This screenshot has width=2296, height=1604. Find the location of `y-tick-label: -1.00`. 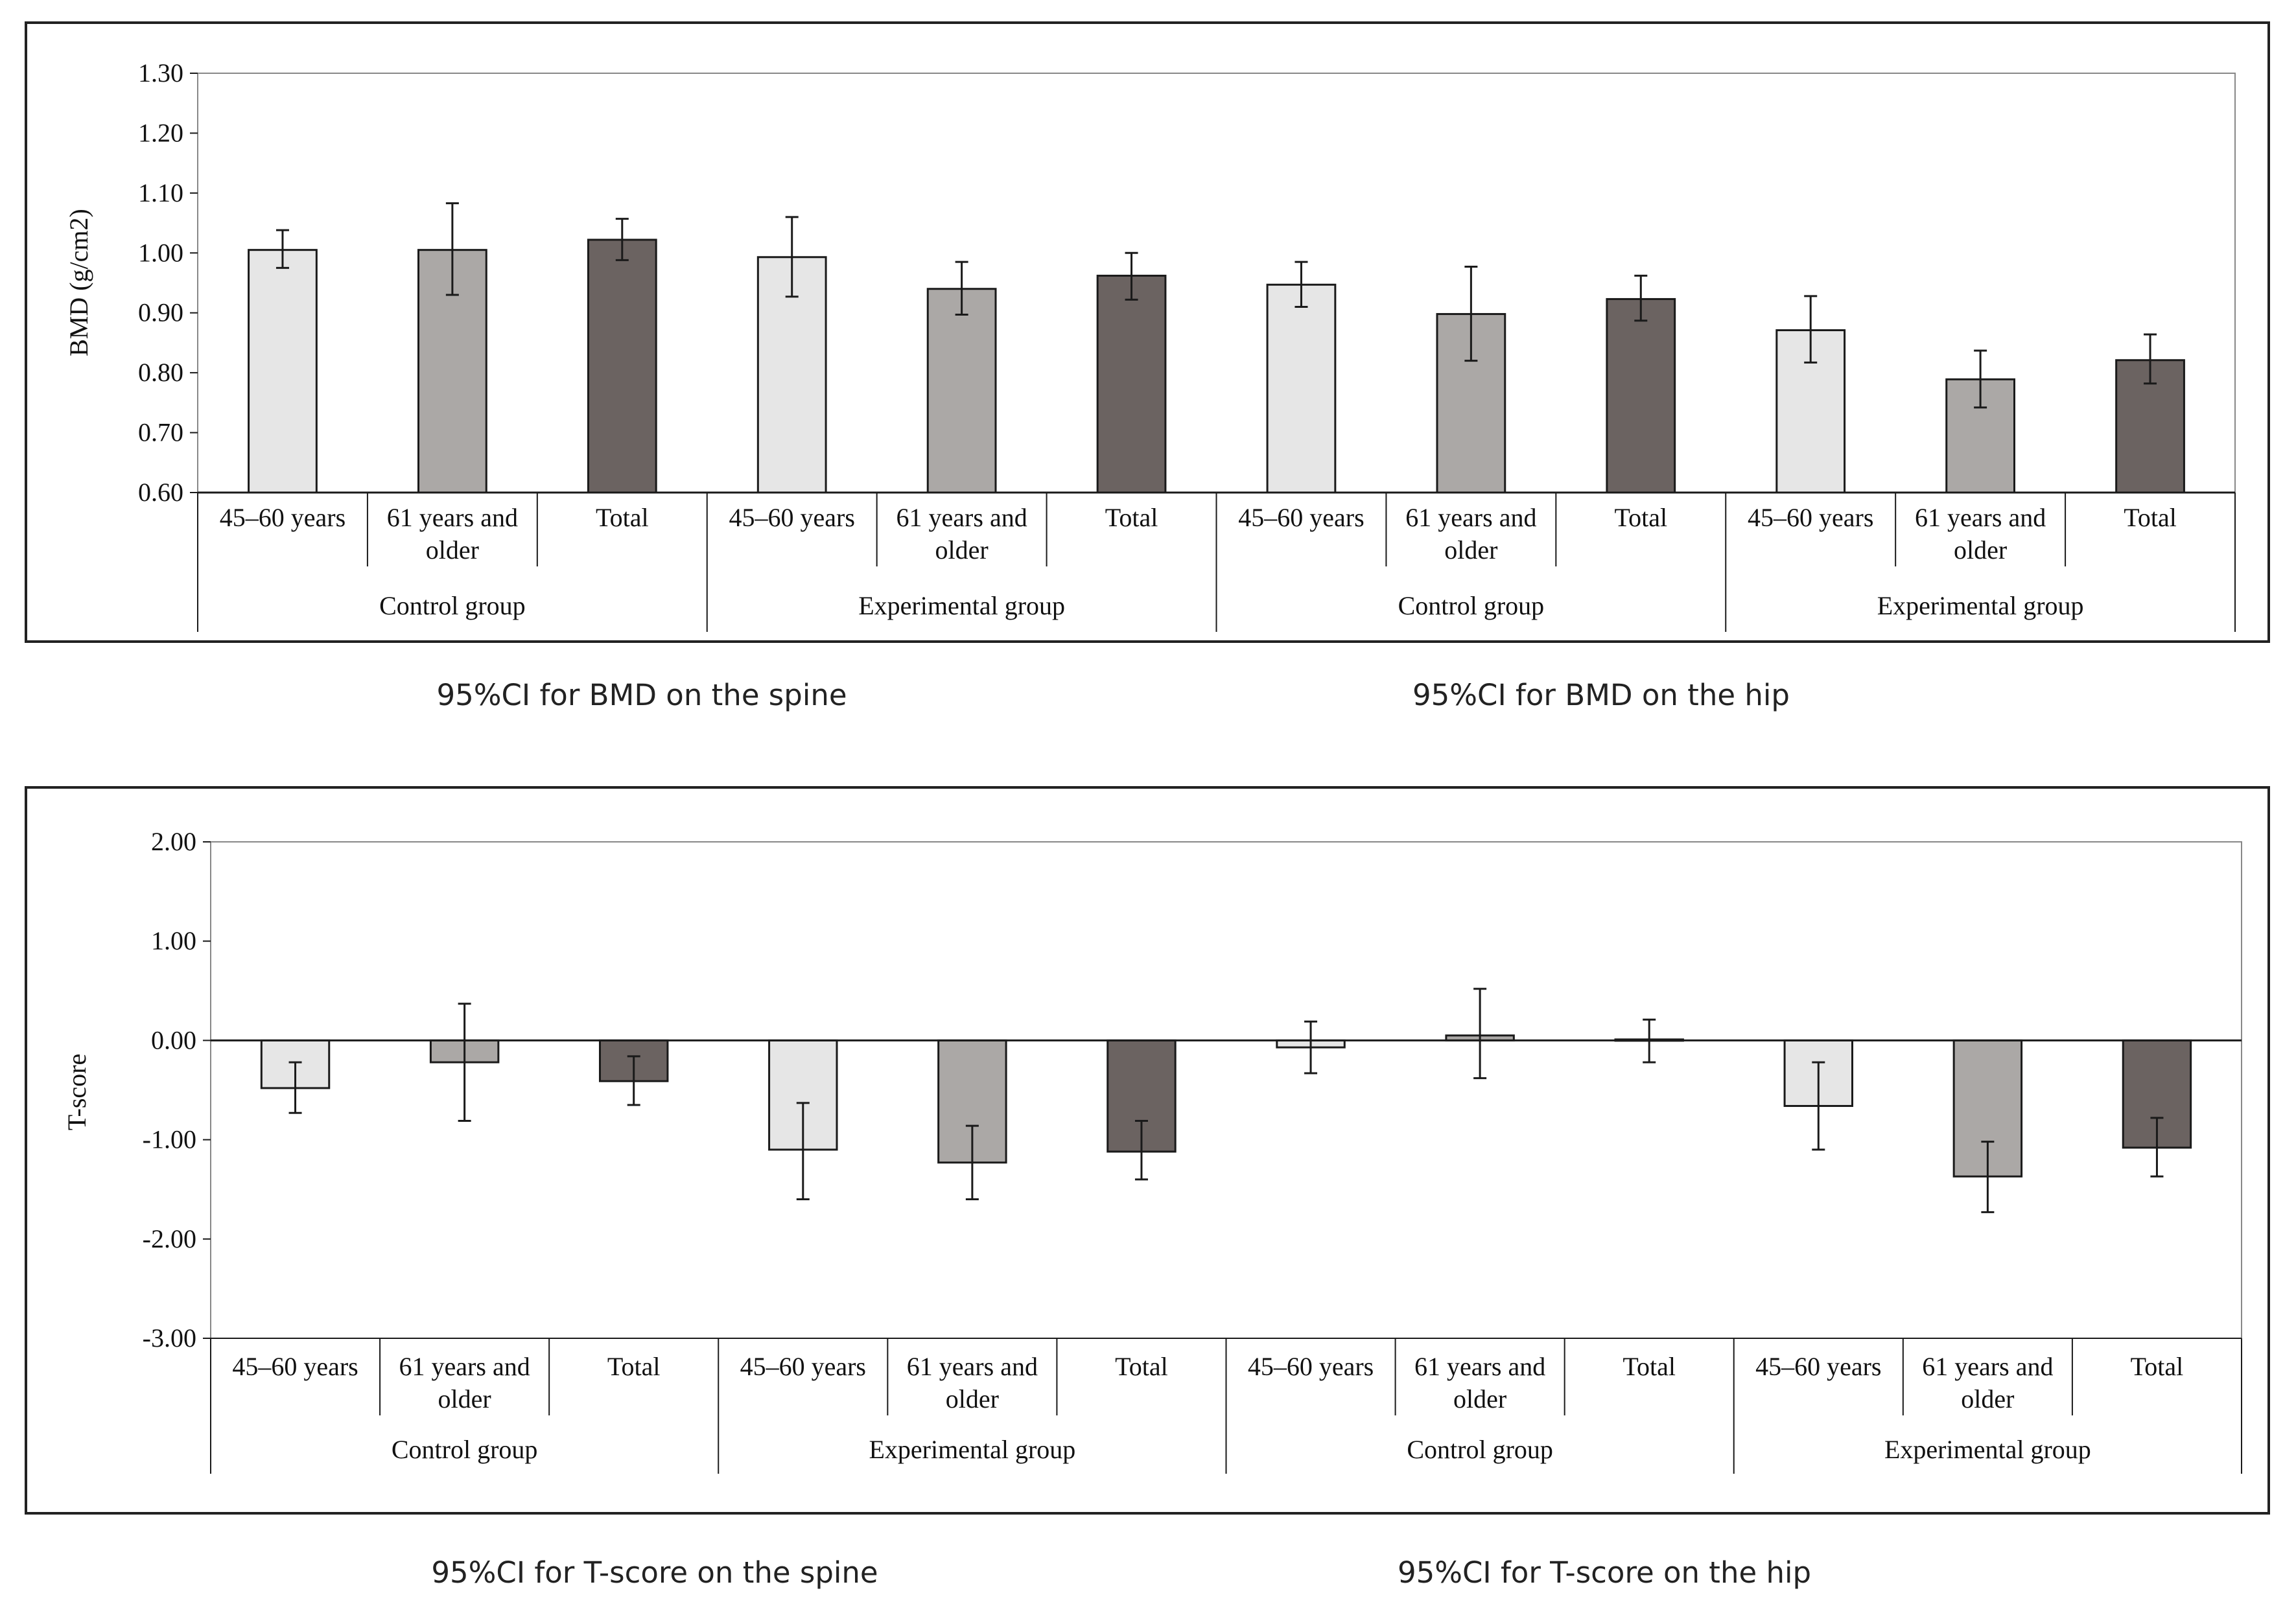

y-tick-label: -1.00 is located at coordinates (170, 1139).